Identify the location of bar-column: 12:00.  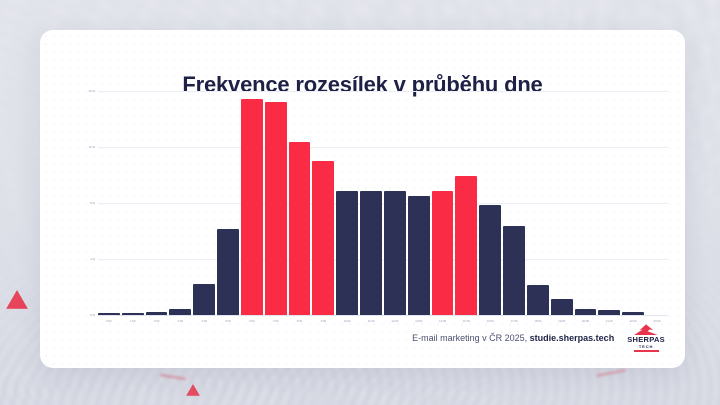
(394, 207).